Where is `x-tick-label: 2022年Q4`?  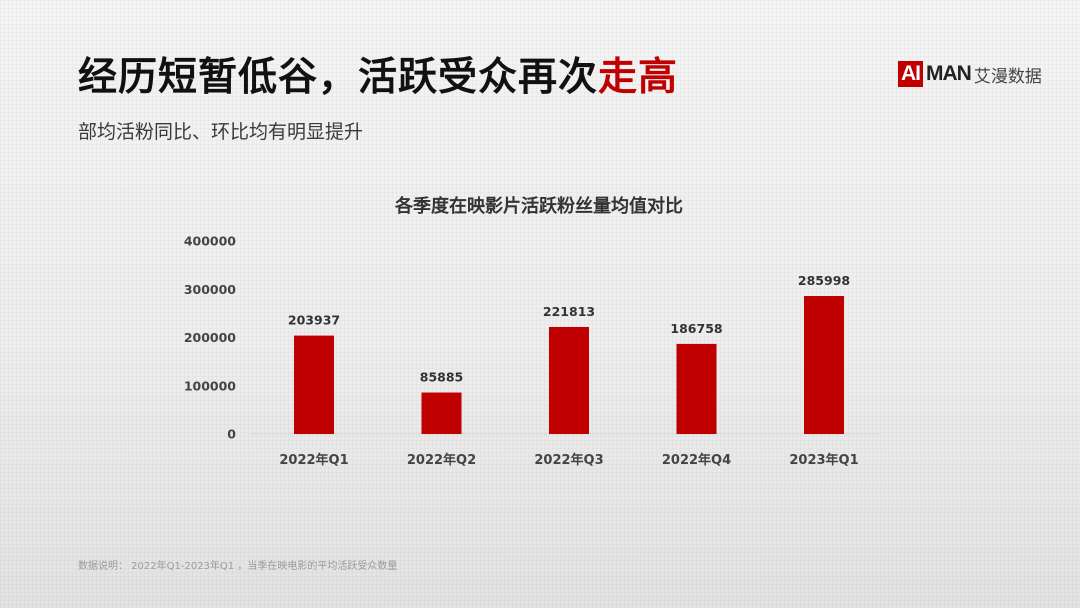 x-tick-label: 2022年Q4 is located at coordinates (696, 460).